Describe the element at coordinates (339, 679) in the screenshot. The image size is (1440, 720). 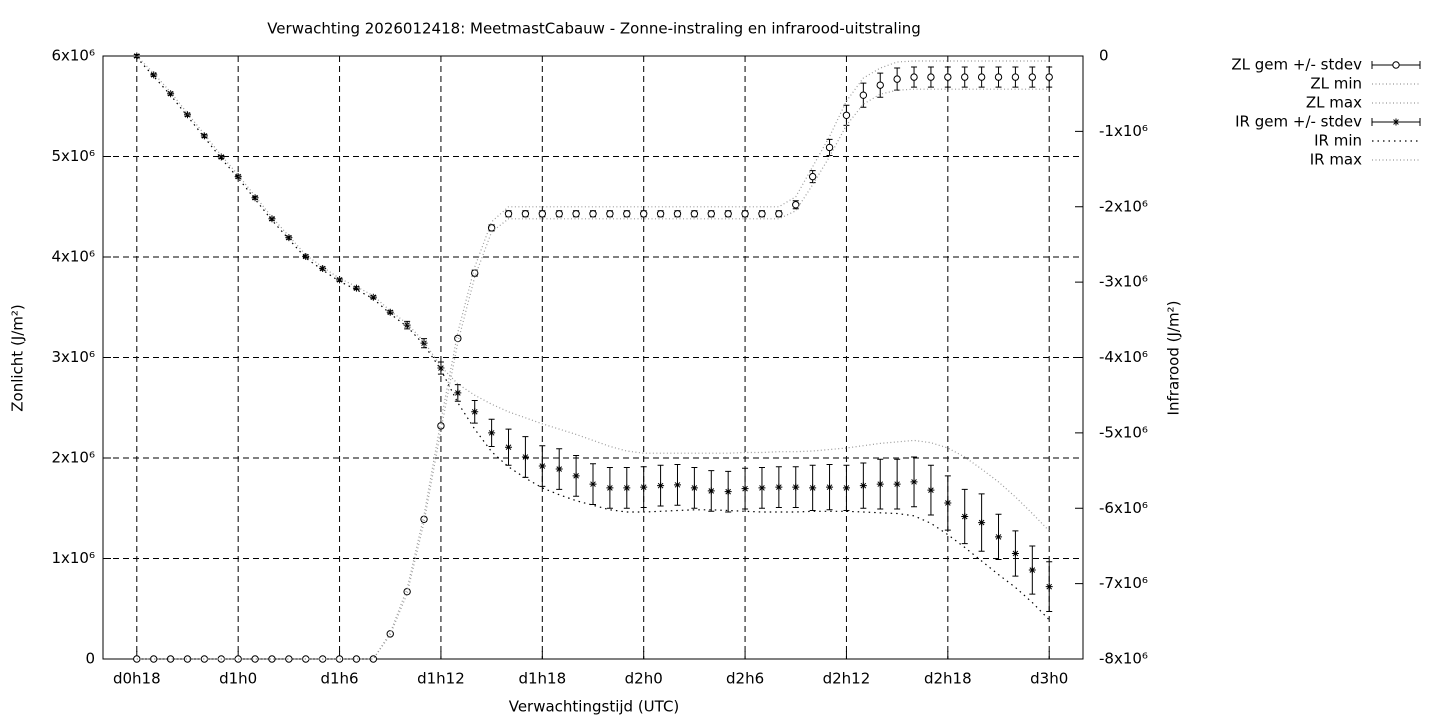
I see `x-tick-label: d1h6` at that location.